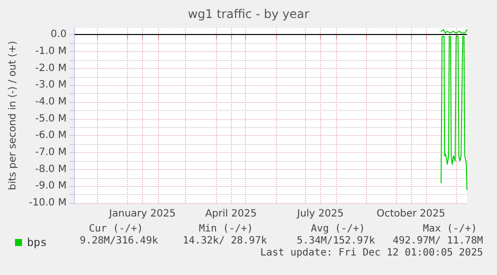 This screenshot has width=497, height=275. What do you see at coordinates (51, 186) in the screenshot?
I see `y-tick-label: -9.0 M` at bounding box center [51, 186].